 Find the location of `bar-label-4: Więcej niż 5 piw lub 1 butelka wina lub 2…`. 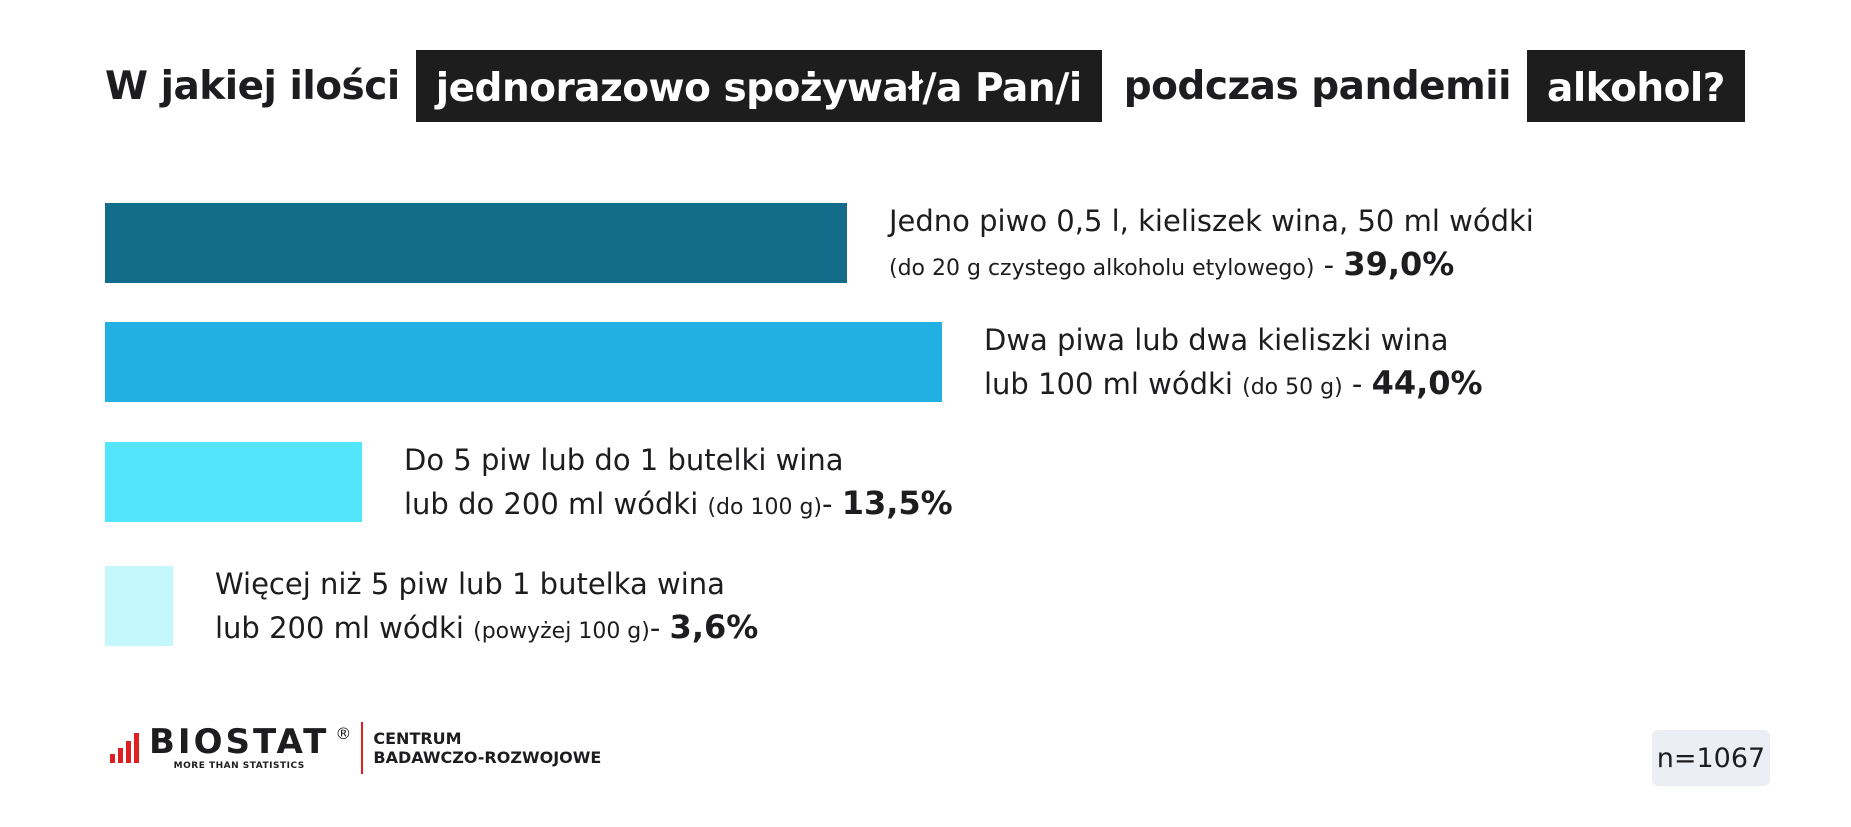

bar-label-4: Więcej niż 5 piw lub 1 butelka wina lub 2… is located at coordinates (486, 608).